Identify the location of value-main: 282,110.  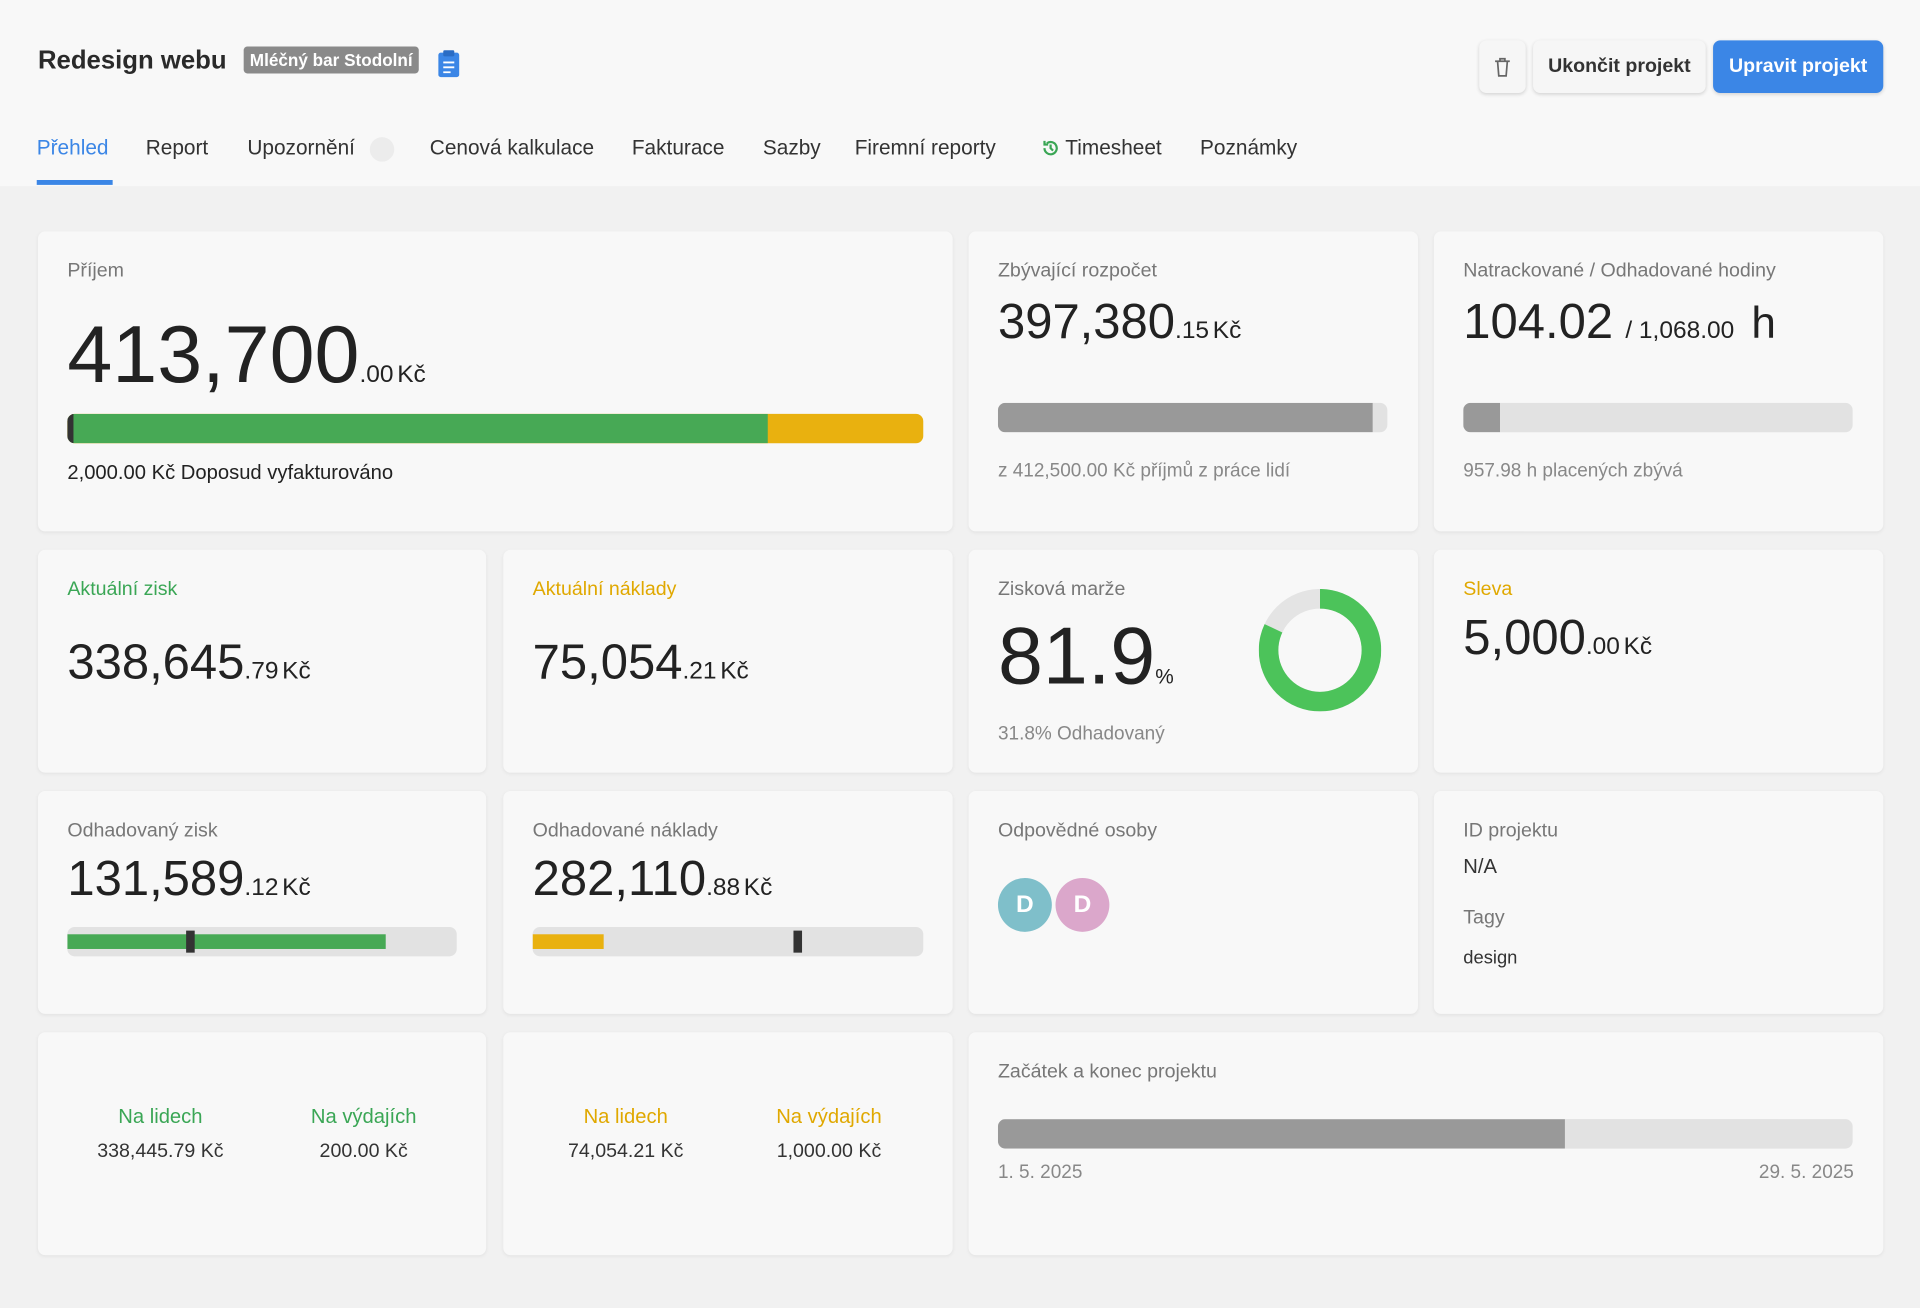
(619, 879).